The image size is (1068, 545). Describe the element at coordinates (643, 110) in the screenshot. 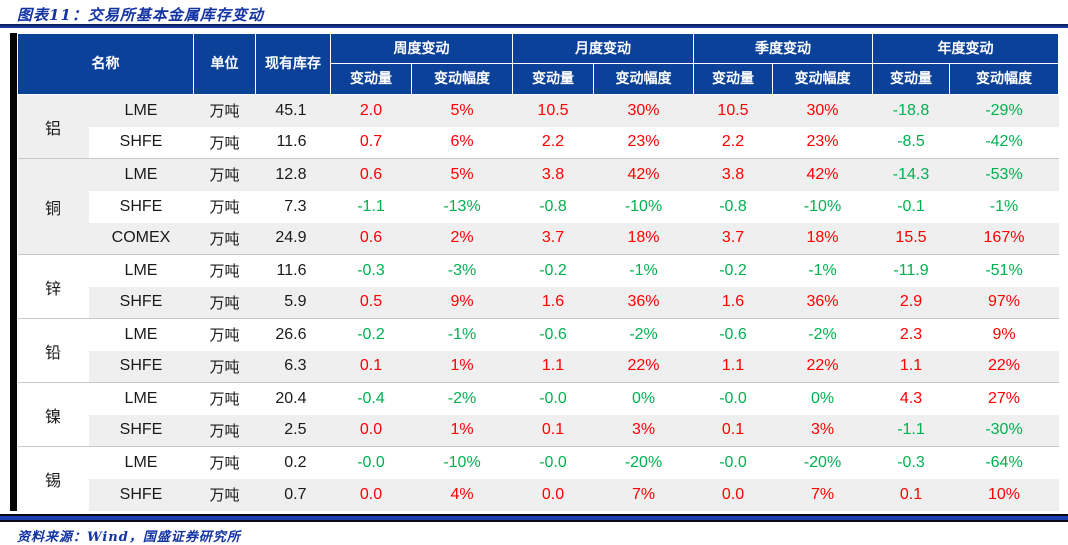

I see `change-rate-cell: 30%` at that location.